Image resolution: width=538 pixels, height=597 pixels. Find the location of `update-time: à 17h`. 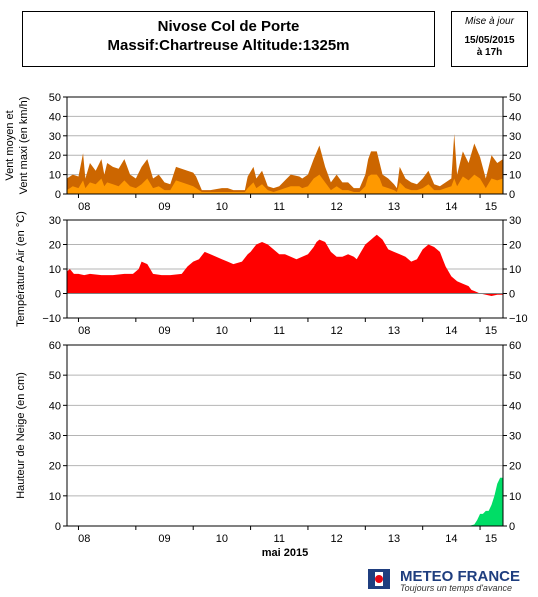

update-time: à 17h is located at coordinates (489, 52).